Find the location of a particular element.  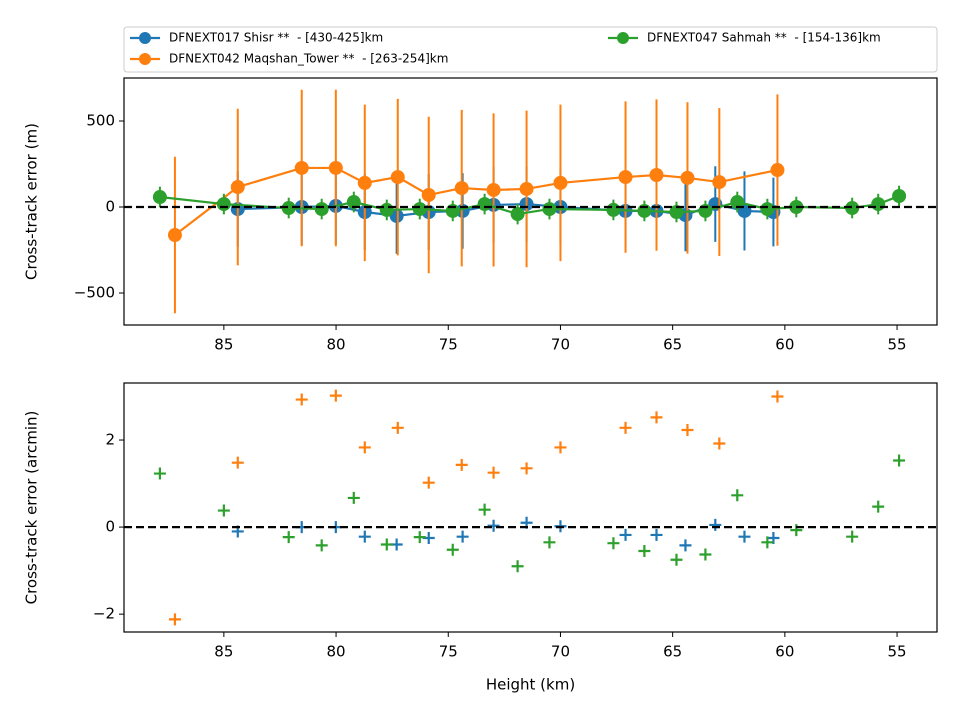

legend-label: DFNEXT017 Shisr ** - [430-425]km is located at coordinates (276, 38).